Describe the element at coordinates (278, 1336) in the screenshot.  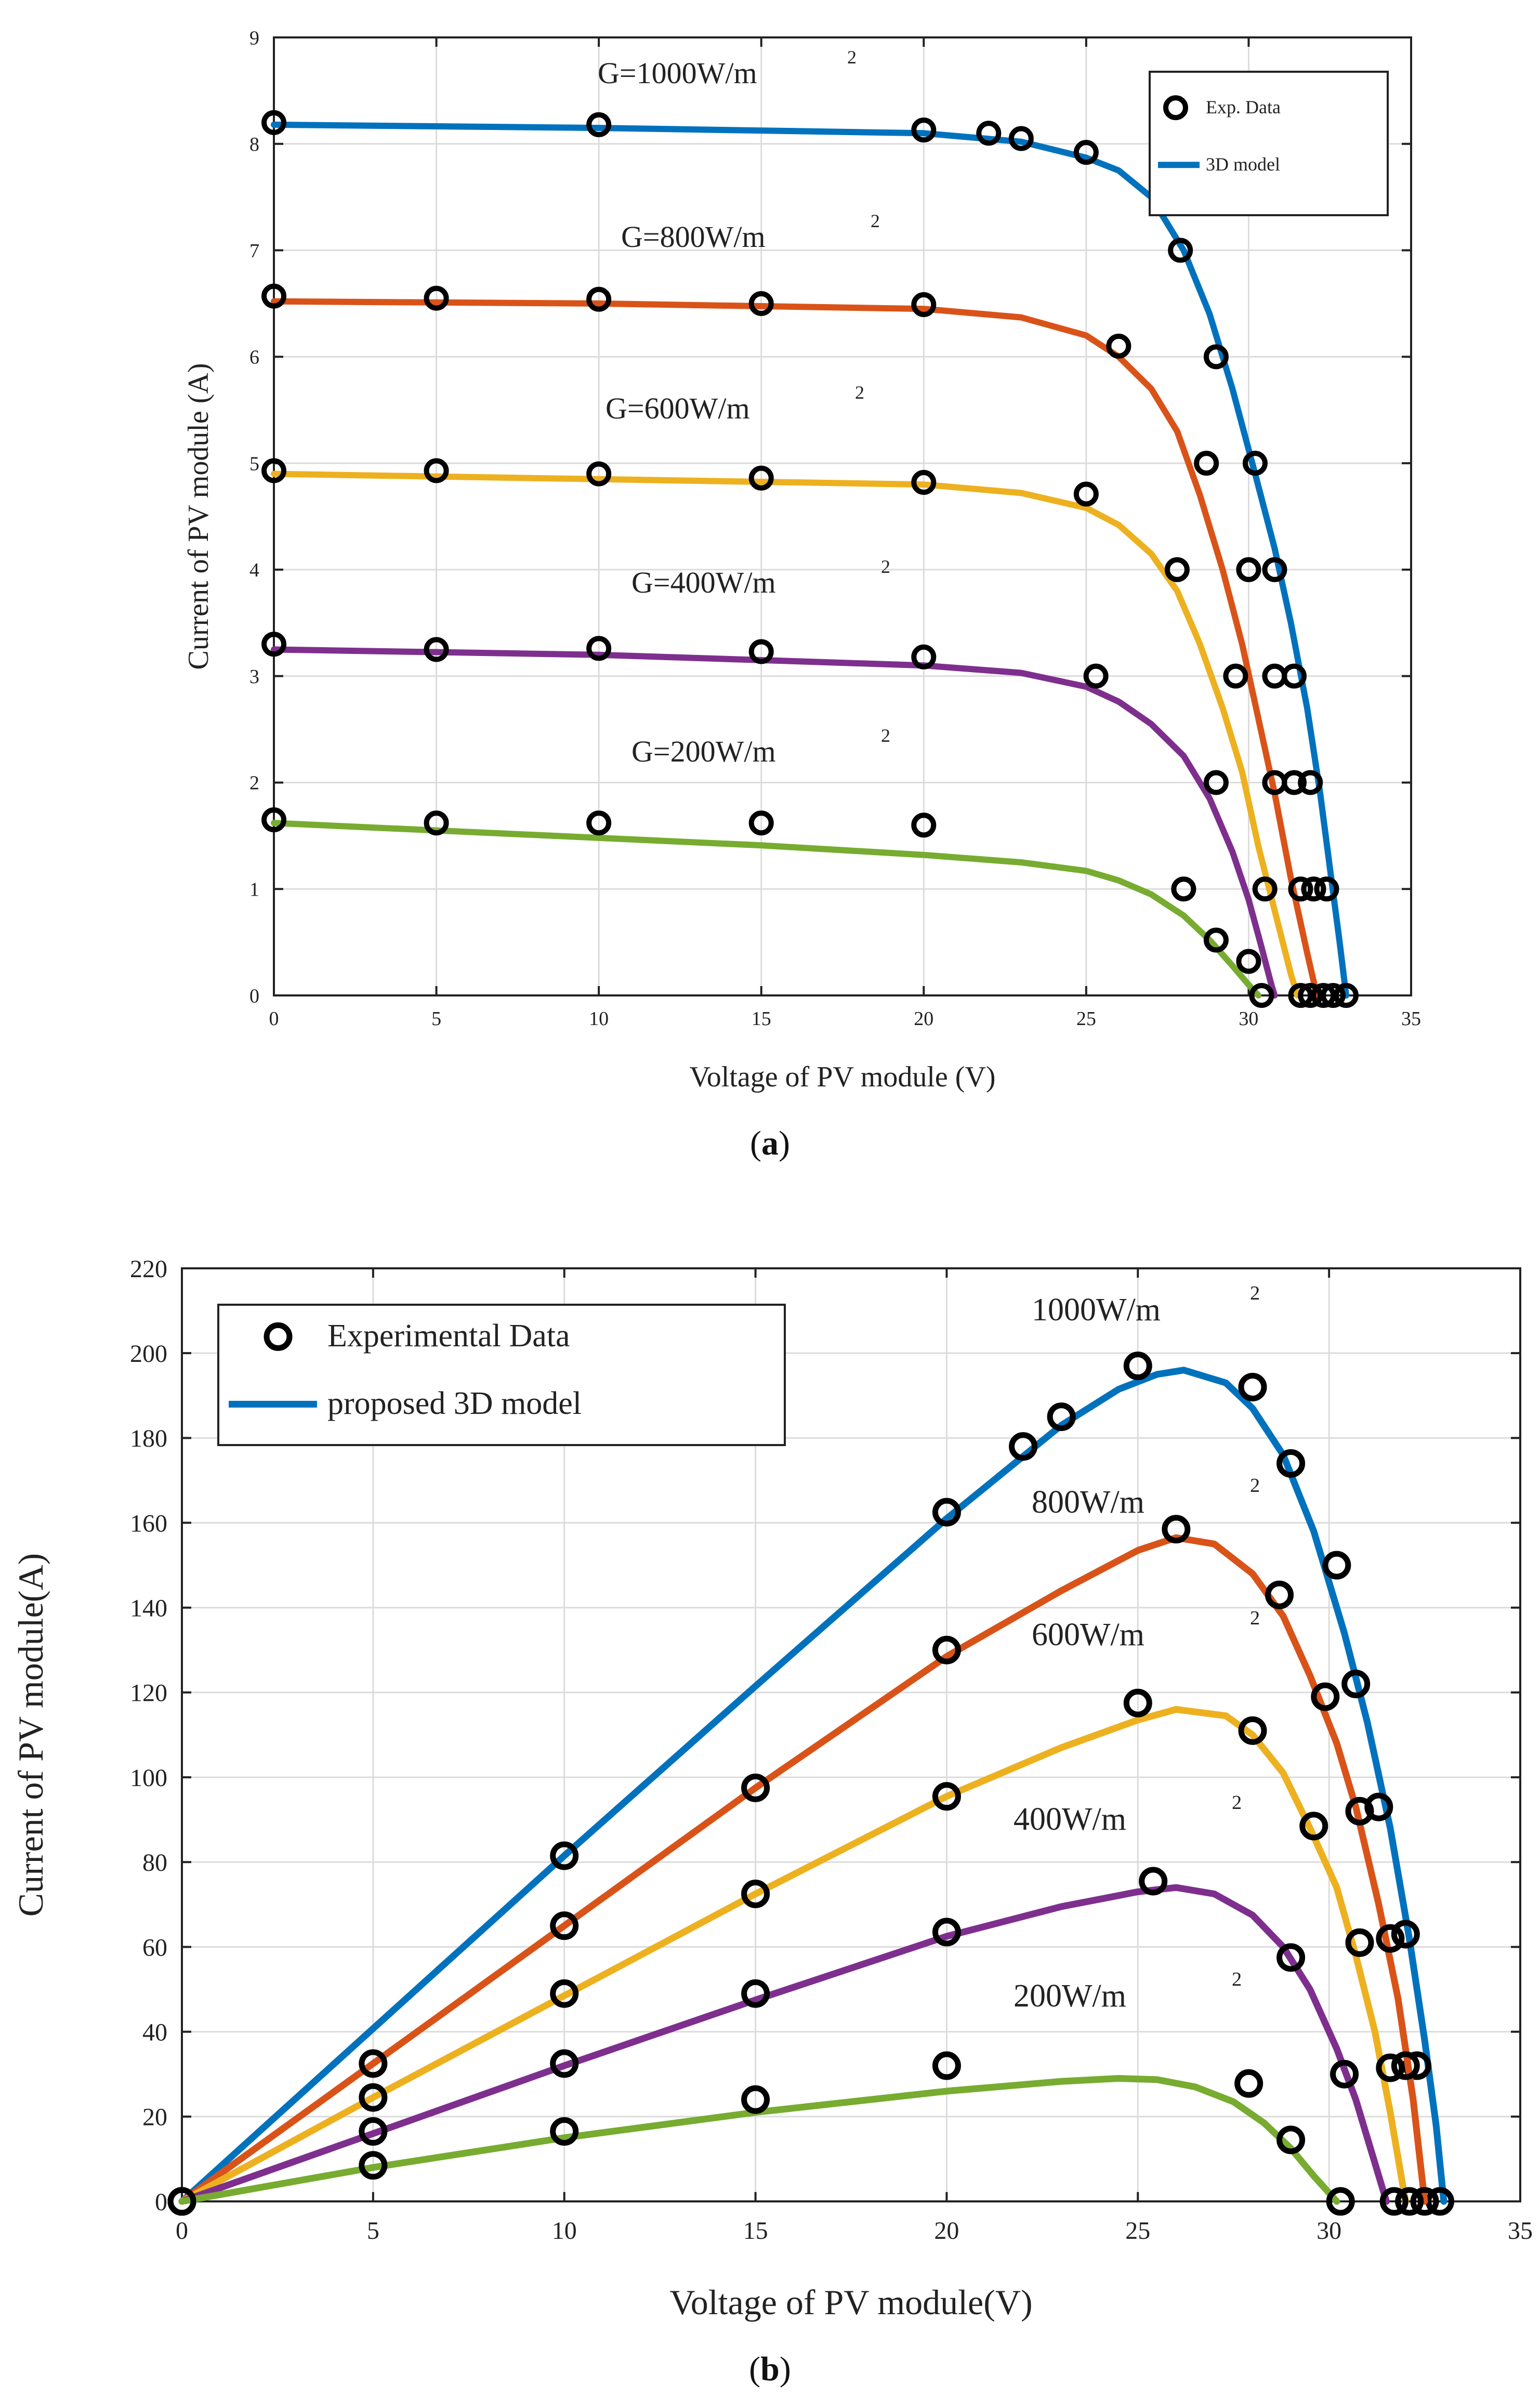
I see `legend-marker-icon` at that location.